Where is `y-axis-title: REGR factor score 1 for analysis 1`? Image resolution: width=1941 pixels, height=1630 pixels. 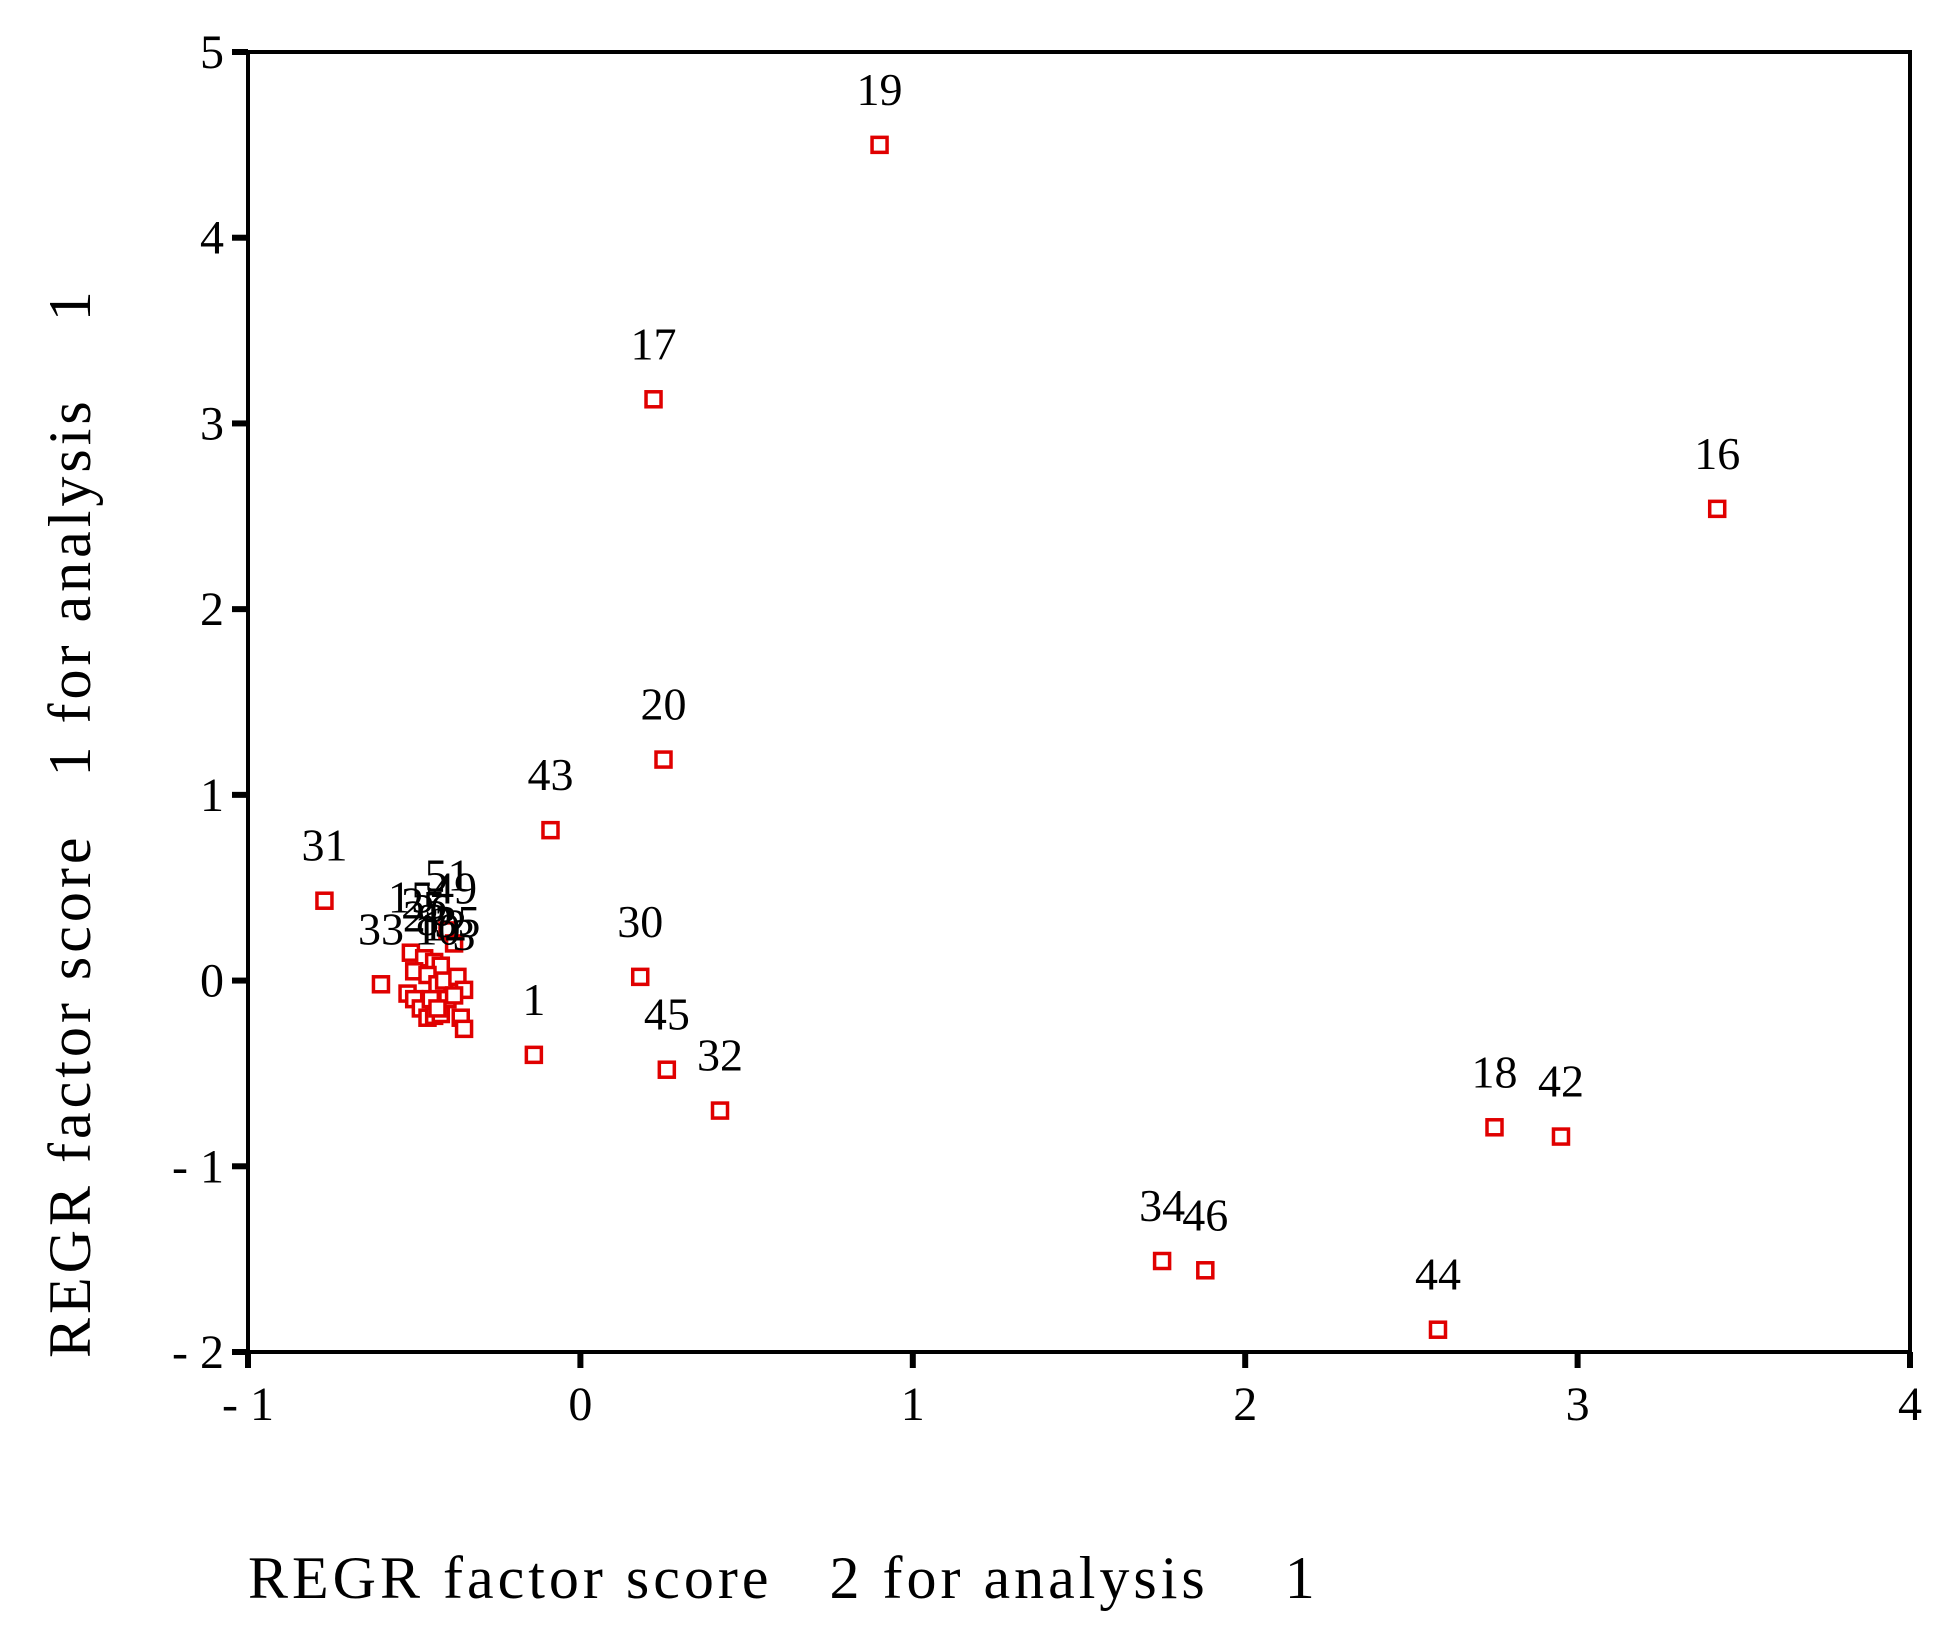
y-axis-title: REGR factor score 1 for analysis 1 is located at coordinates (70, 822).